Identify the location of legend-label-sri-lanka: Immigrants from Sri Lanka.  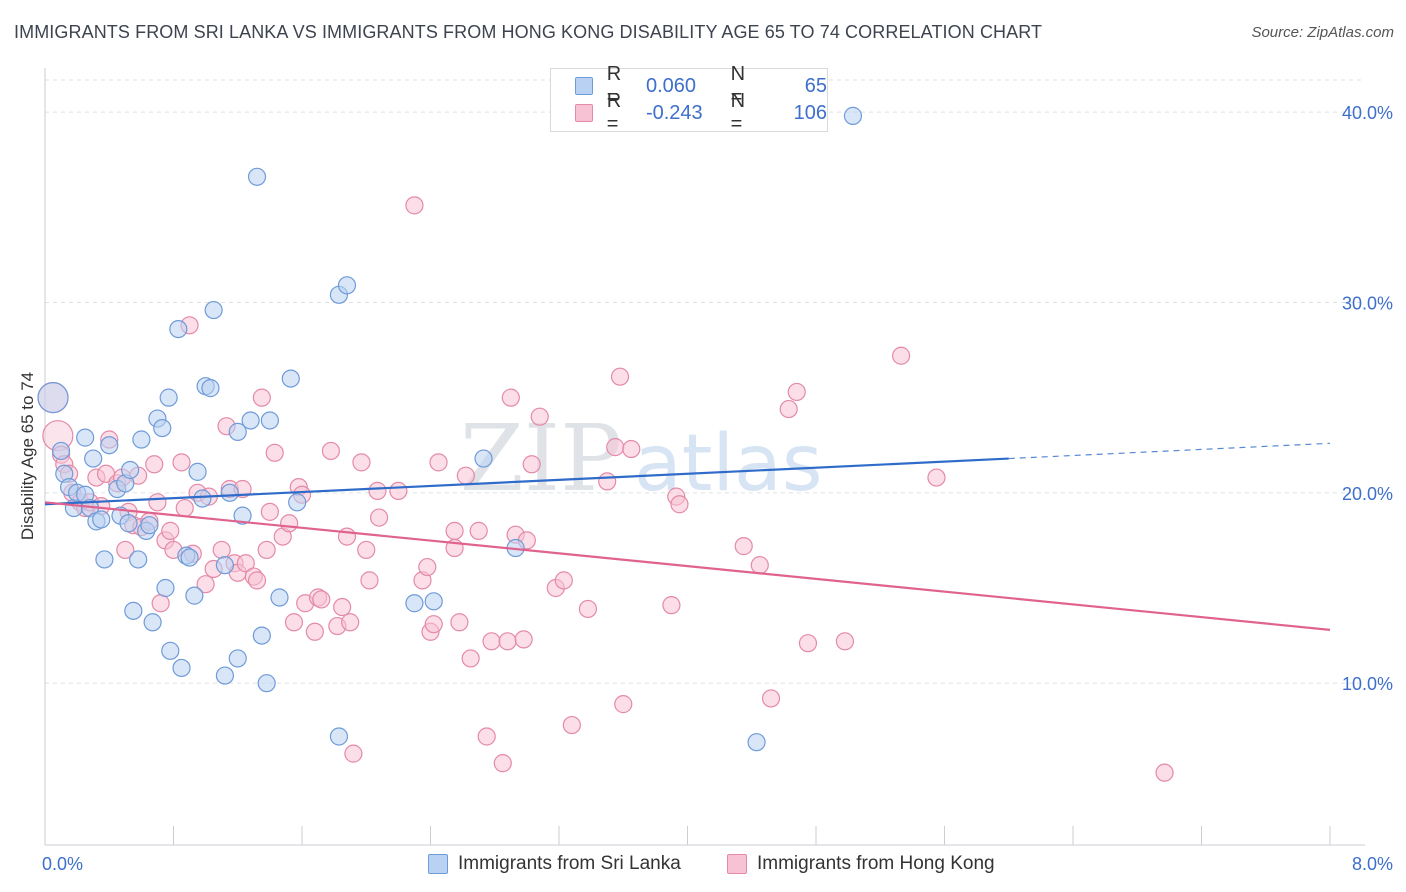
(569, 863).